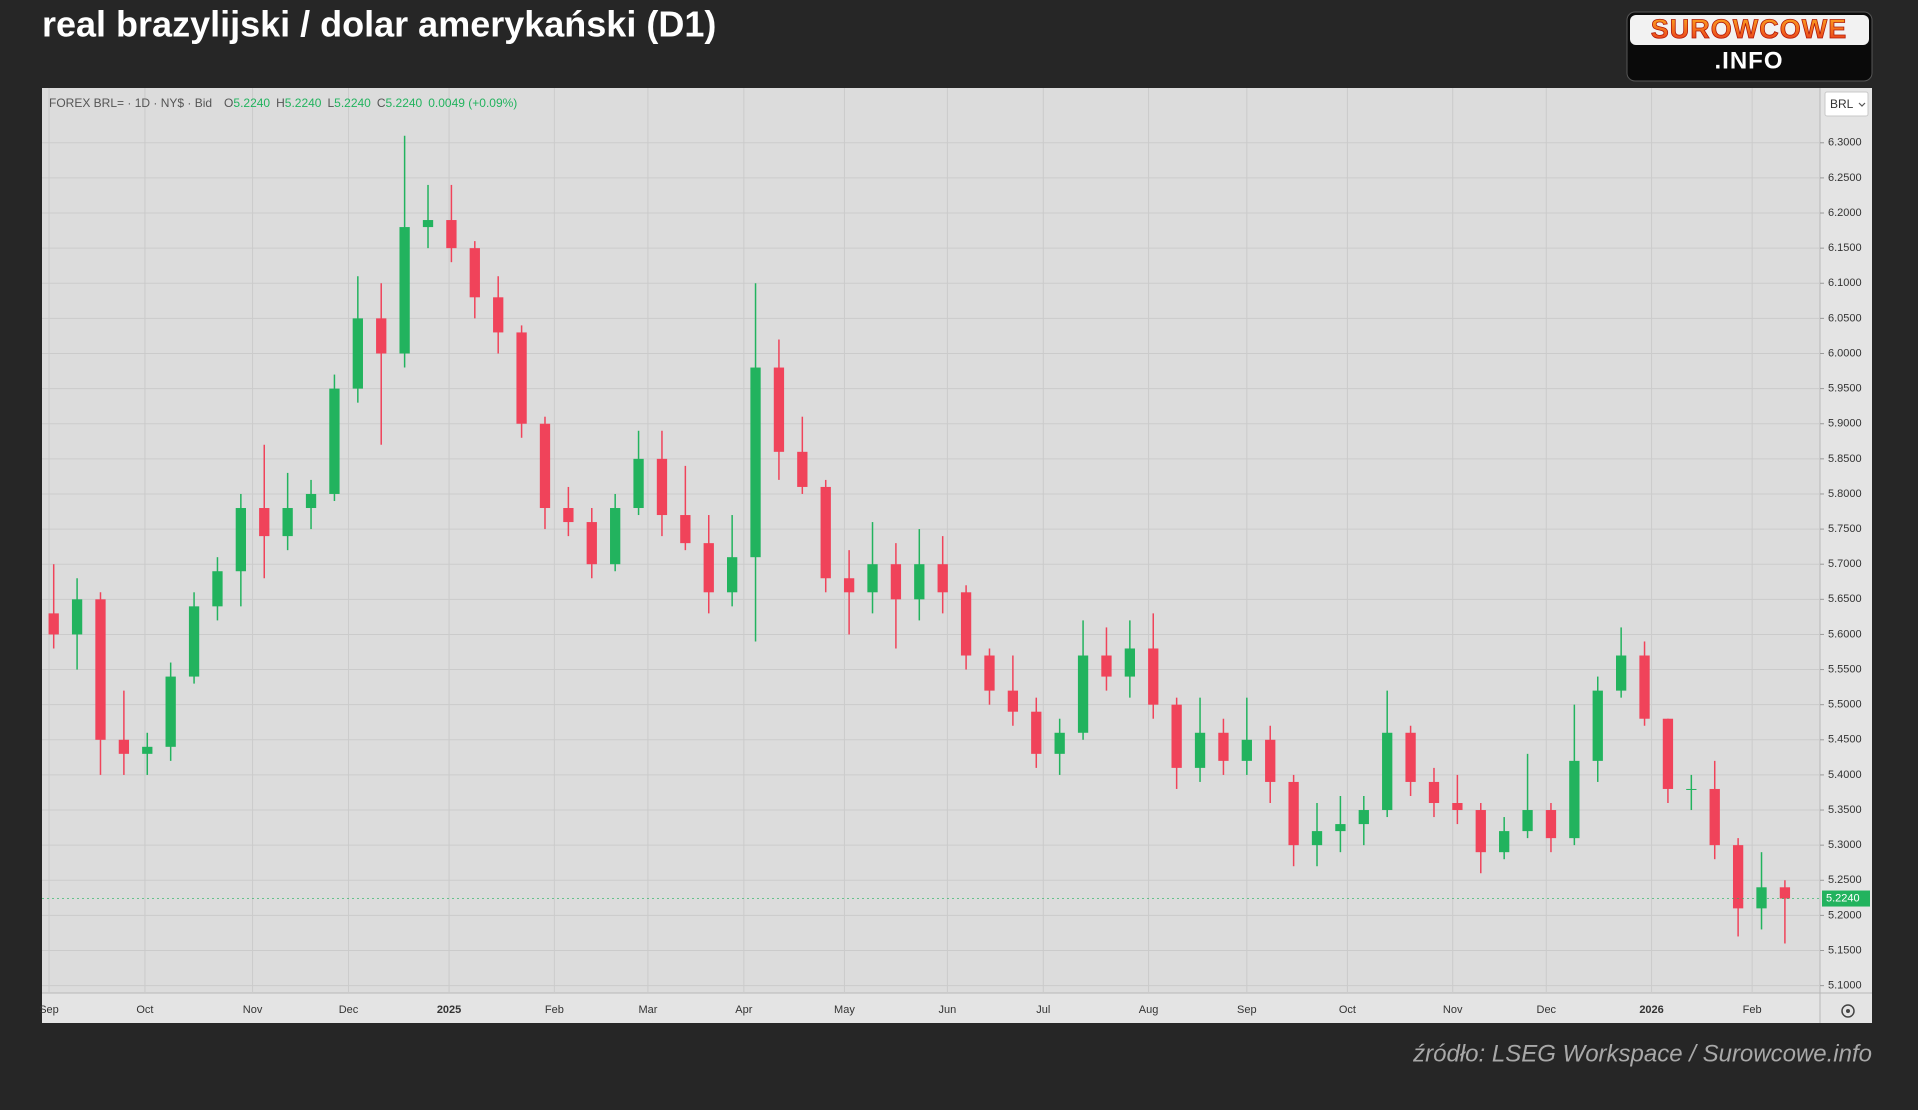  Describe the element at coordinates (1846, 555) in the screenshot. I see `price-axis` at that location.